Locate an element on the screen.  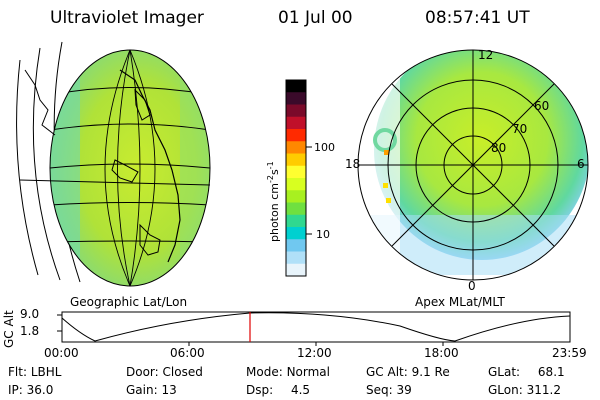
info-gc-alt: GC Alt: 9.1 Re is located at coordinates (408, 372).